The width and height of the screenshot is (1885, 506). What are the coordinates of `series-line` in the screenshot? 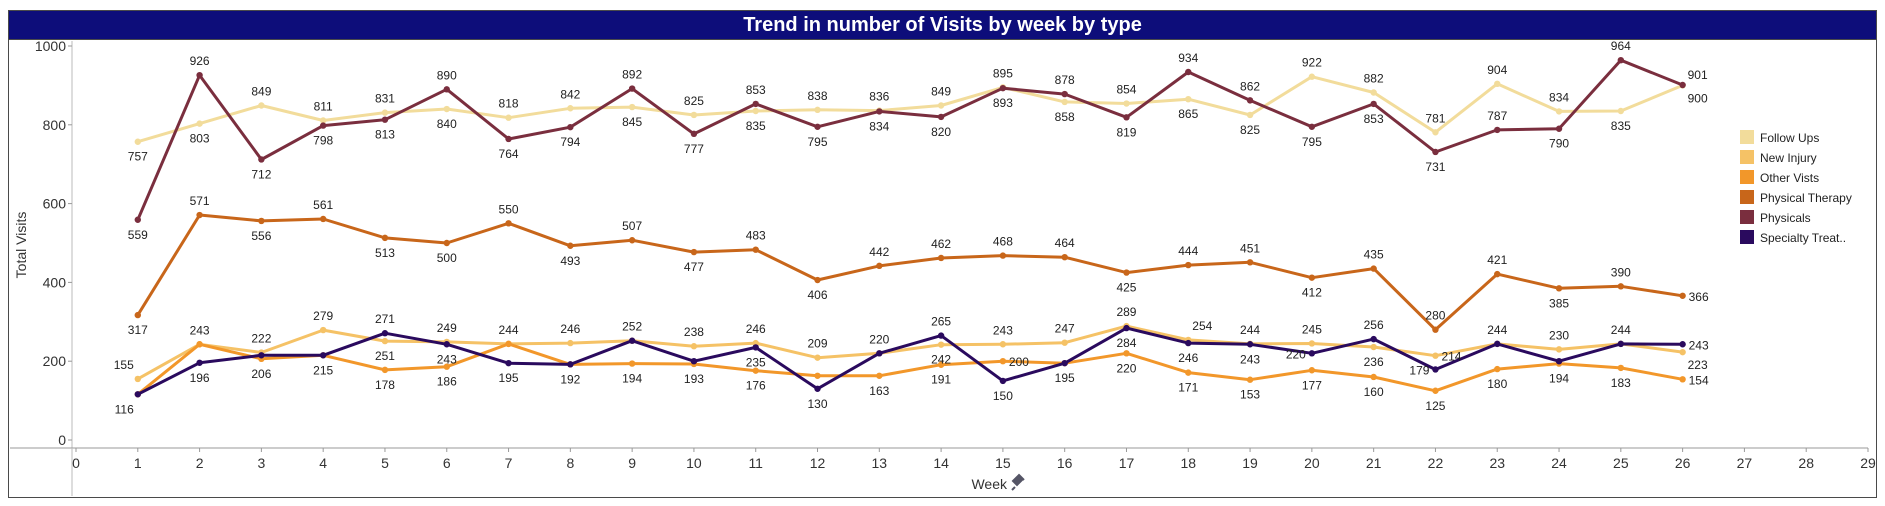 It's located at (910, 352).